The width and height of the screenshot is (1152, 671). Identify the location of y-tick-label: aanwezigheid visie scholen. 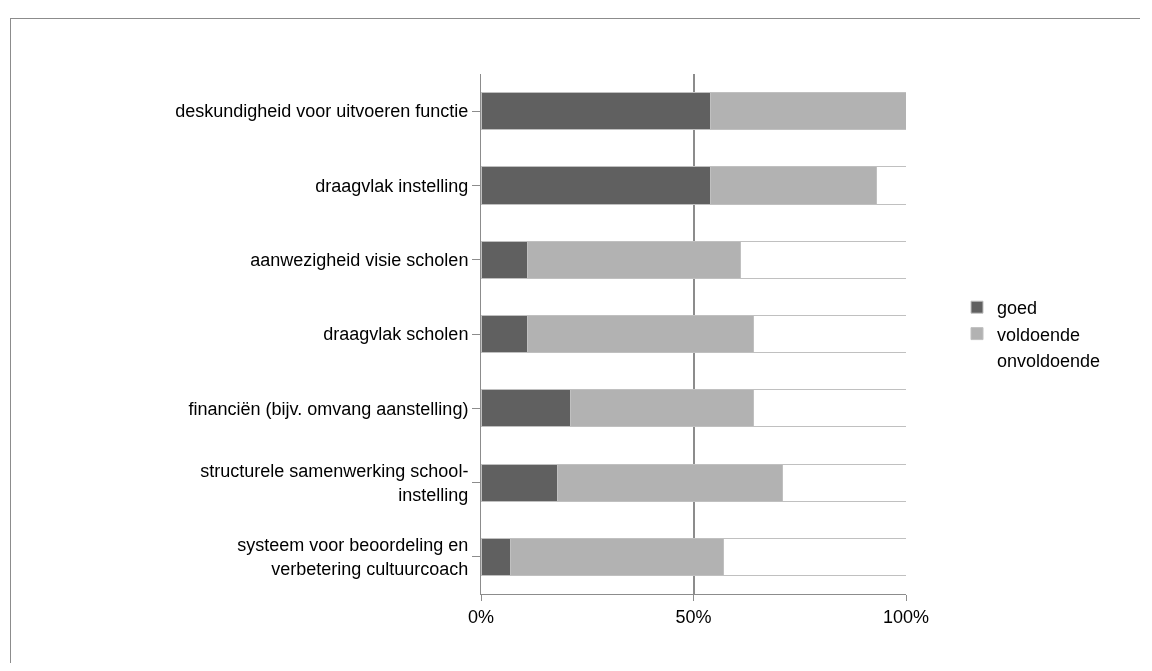
(359, 260).